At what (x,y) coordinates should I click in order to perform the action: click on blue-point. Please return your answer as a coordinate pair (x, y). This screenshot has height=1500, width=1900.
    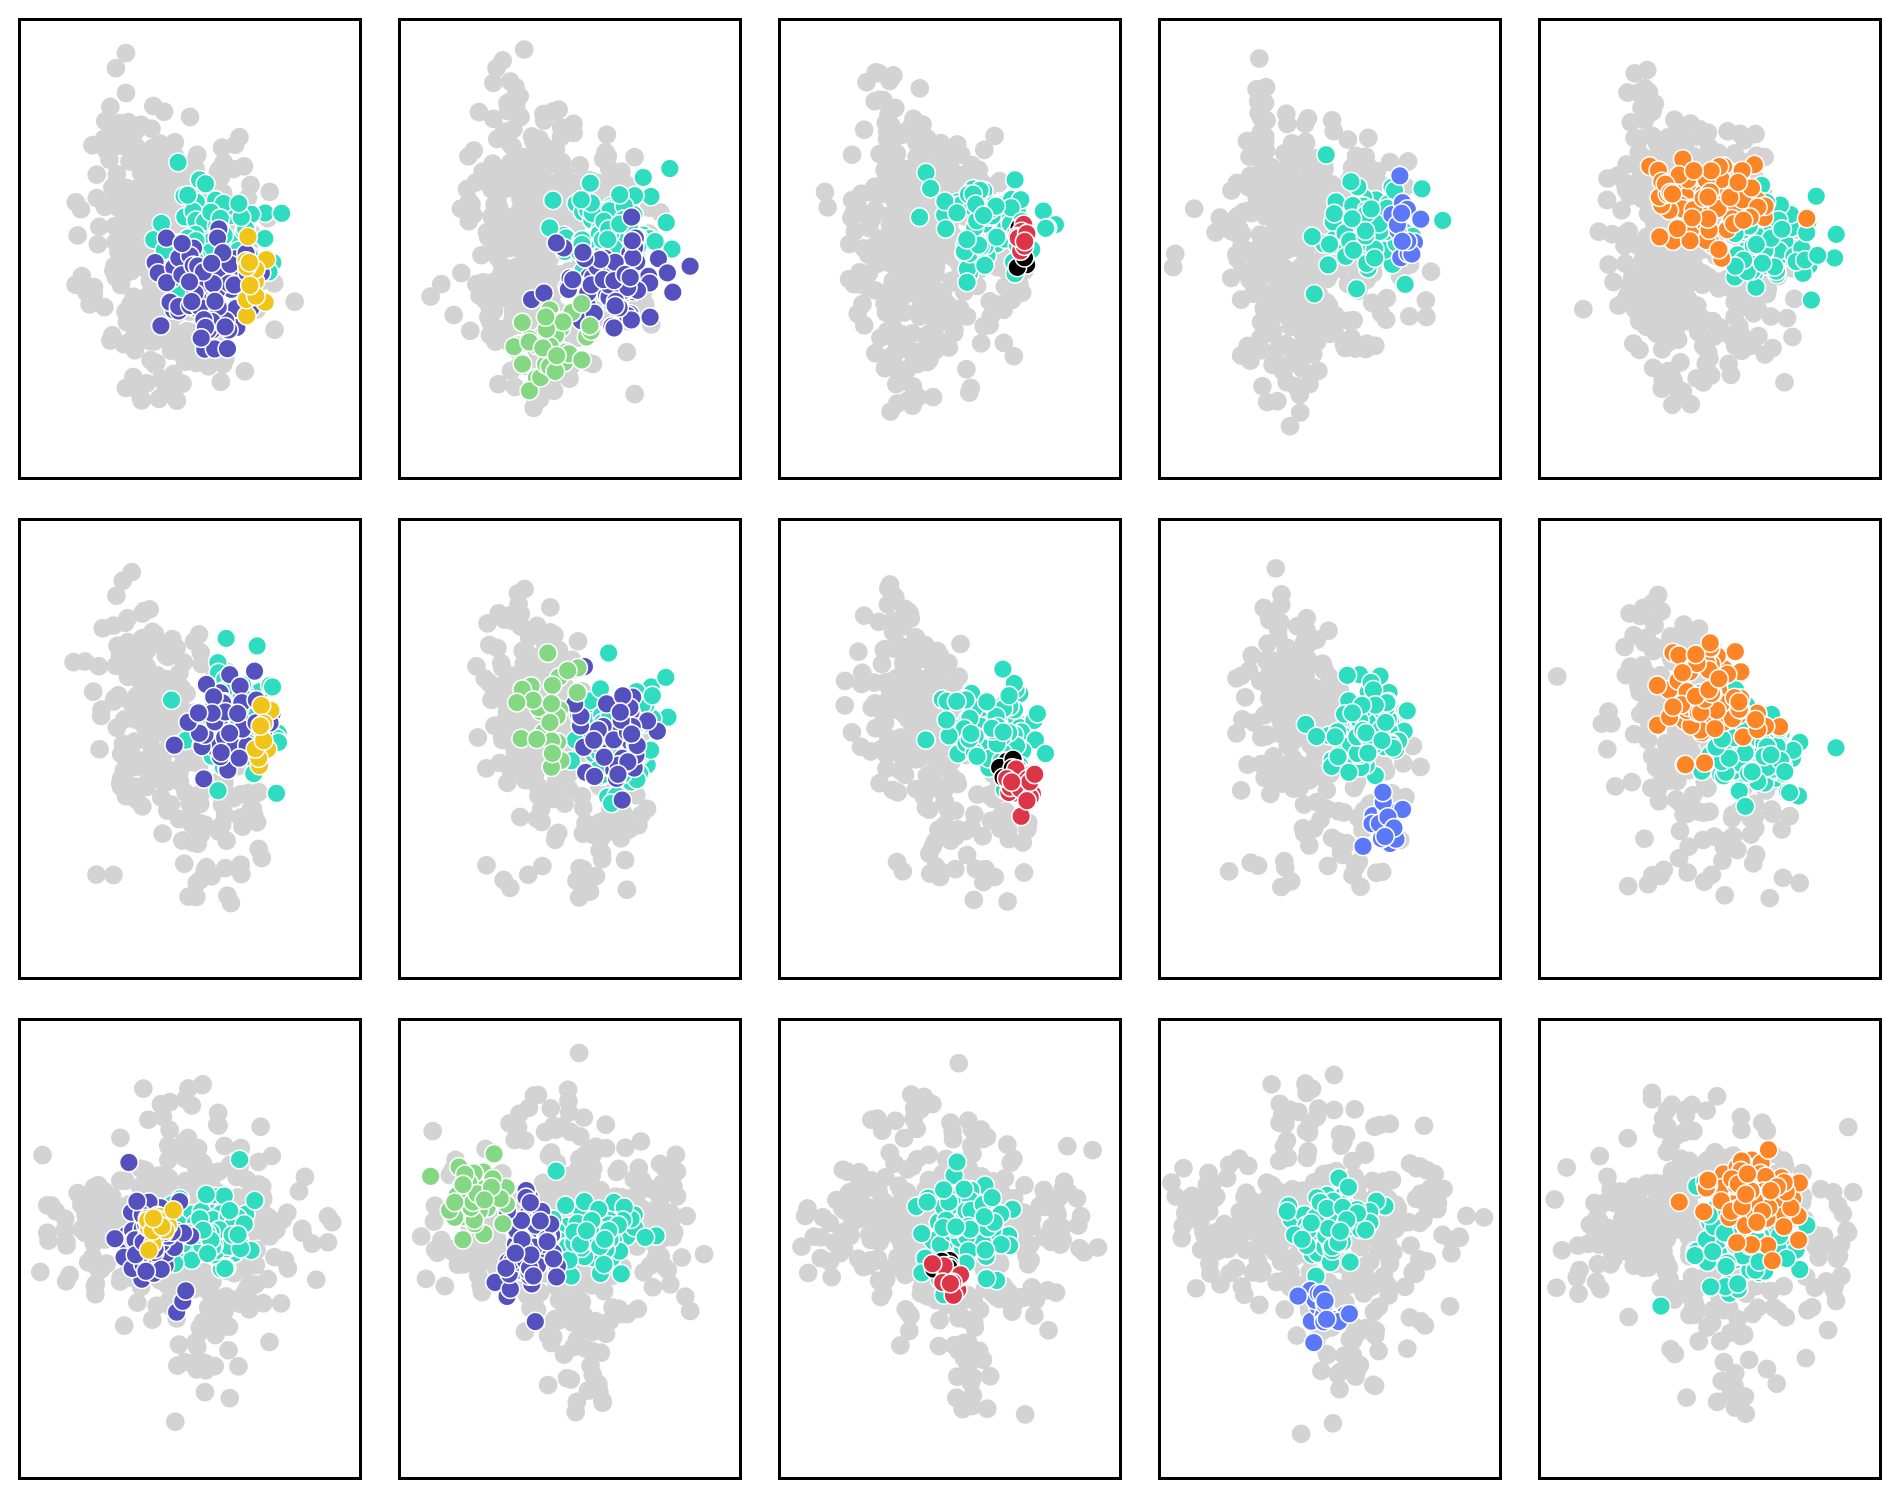
    Looking at the image, I should click on (1363, 846).